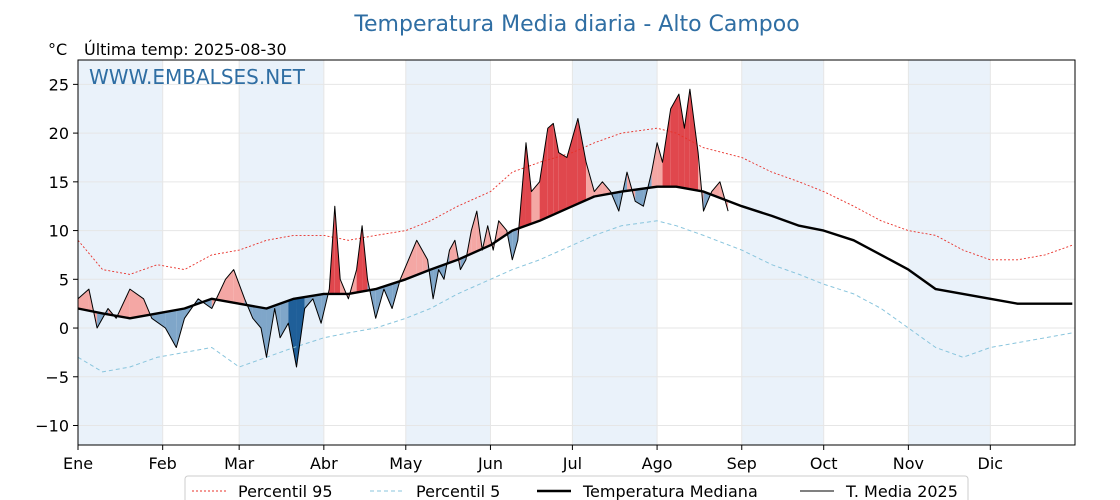 This screenshot has width=1120, height=500. What do you see at coordinates (533, 459) in the screenshot?
I see `x-axis: Ene Feb Mar Abr May Jun Jul Ago Sep Oct Nov Dic` at bounding box center [533, 459].